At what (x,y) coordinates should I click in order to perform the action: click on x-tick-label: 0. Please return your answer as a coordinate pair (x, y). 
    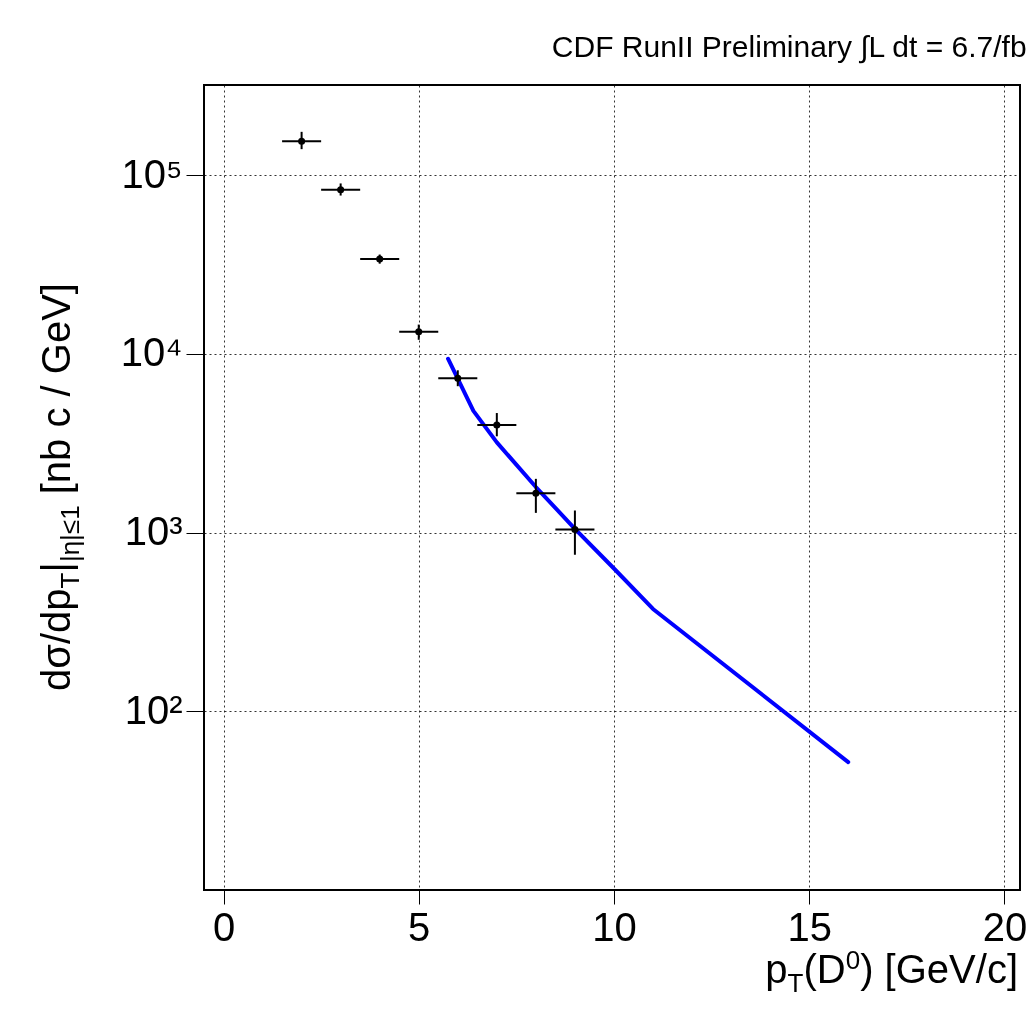
    Looking at the image, I should click on (224, 926).